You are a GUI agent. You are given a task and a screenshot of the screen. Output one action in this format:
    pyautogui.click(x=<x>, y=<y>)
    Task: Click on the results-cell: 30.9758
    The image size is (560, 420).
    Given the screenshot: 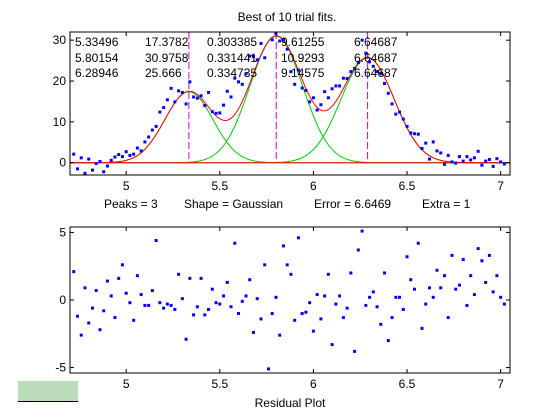 What is the action you would take?
    pyautogui.click(x=167, y=58)
    